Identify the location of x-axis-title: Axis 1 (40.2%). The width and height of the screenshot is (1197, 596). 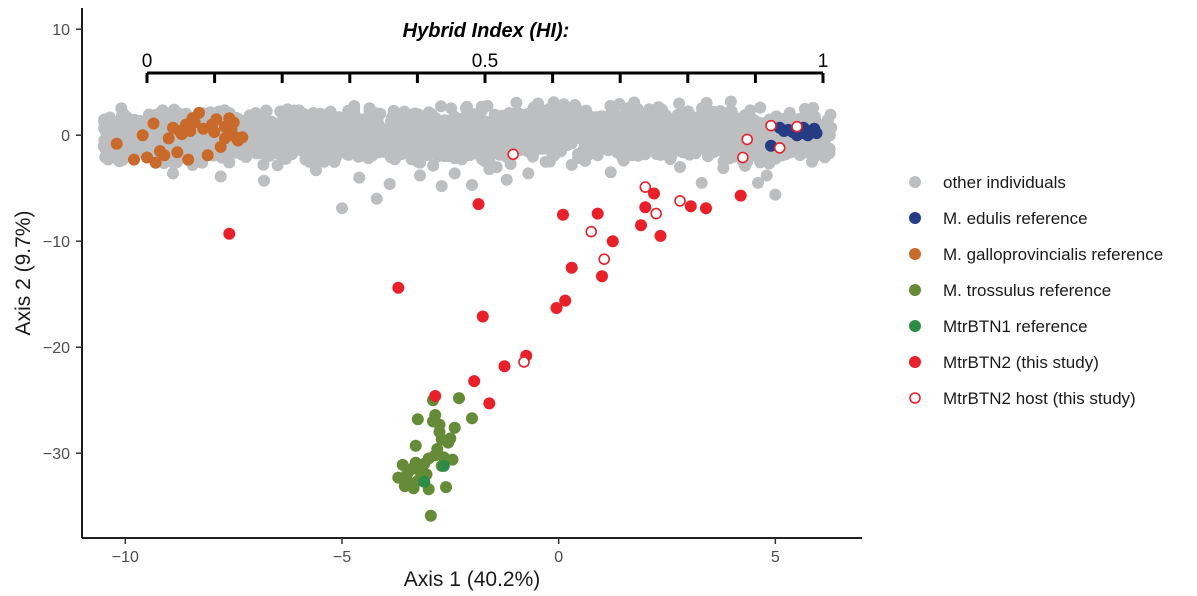
(472, 579).